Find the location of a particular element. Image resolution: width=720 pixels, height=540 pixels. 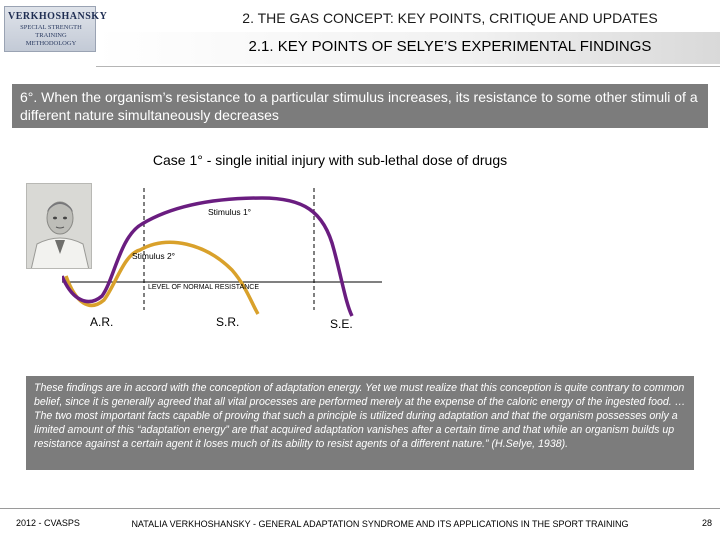

stimulus-2-curve is located at coordinates (162, 277).